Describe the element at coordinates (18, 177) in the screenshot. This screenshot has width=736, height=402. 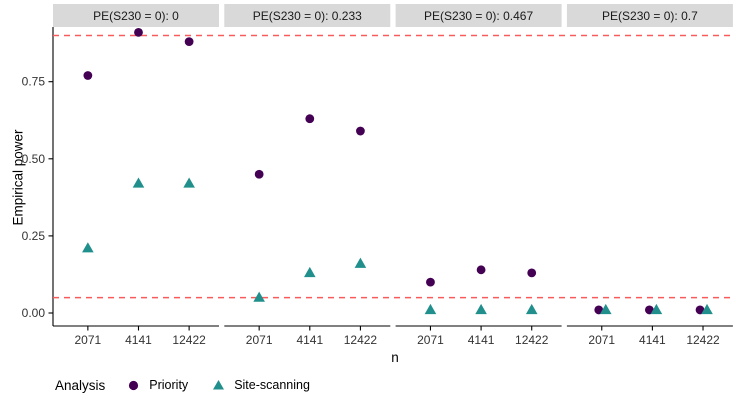
I see `y-axis-title: Empirical power` at that location.